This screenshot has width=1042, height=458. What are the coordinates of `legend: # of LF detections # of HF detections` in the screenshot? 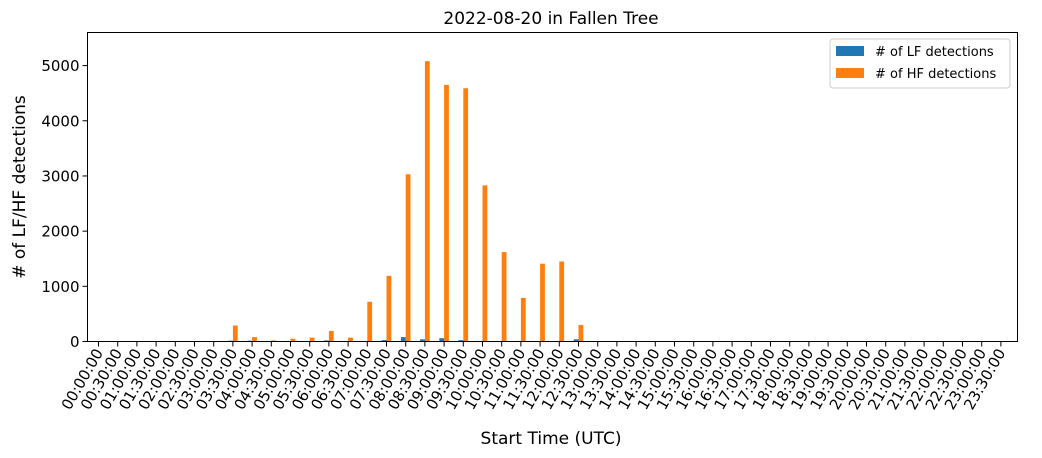 It's located at (920, 63).